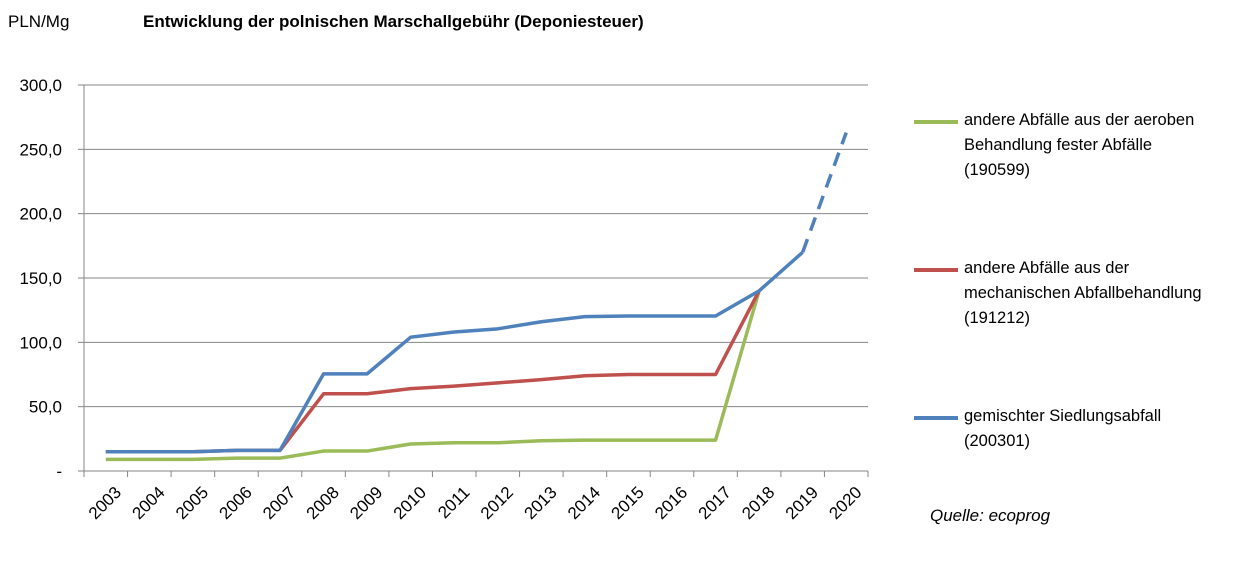  I want to click on x-tick-label: 2014, so click(584, 503).